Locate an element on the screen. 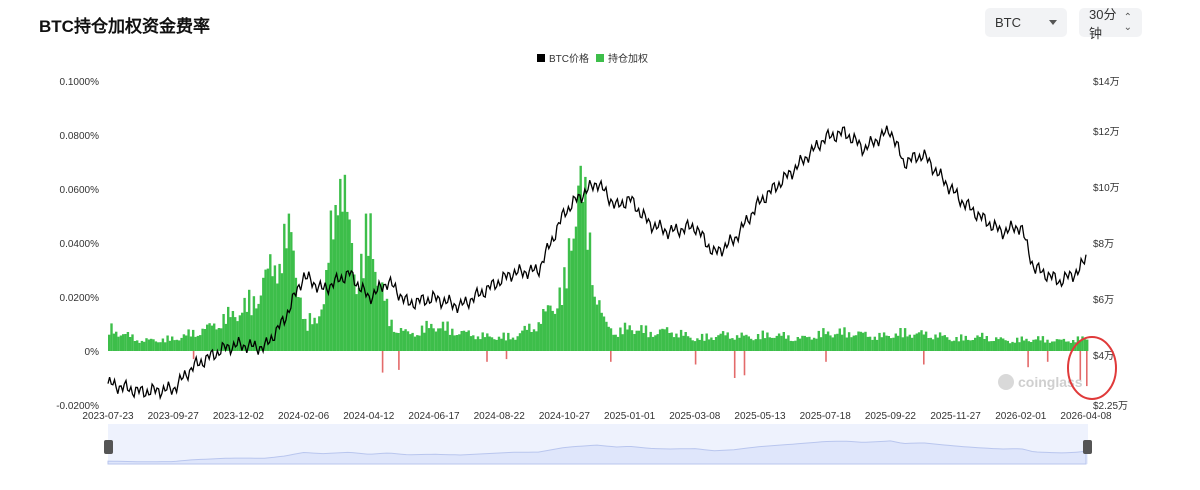  x-tick-label: 2024-04-12 is located at coordinates (369, 416).